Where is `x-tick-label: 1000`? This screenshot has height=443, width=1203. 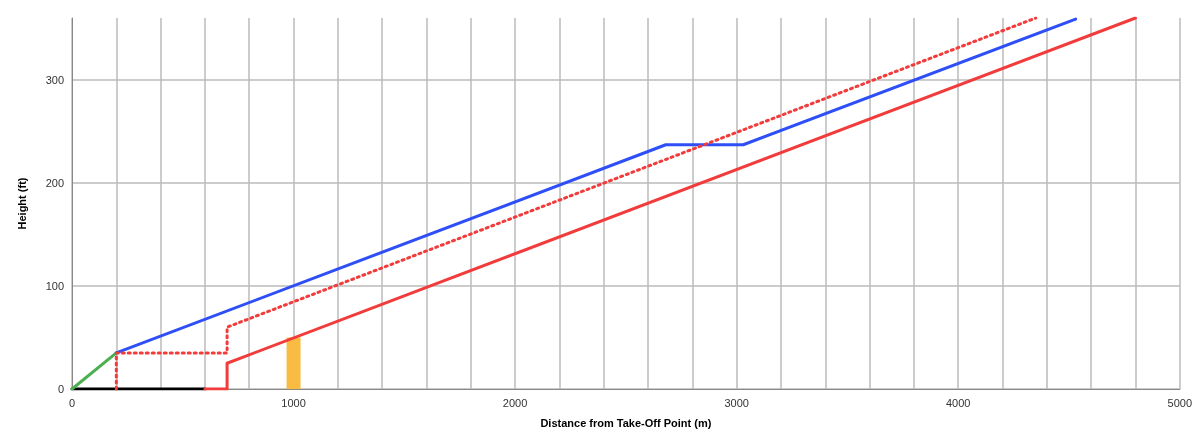 x-tick-label: 1000 is located at coordinates (293, 402).